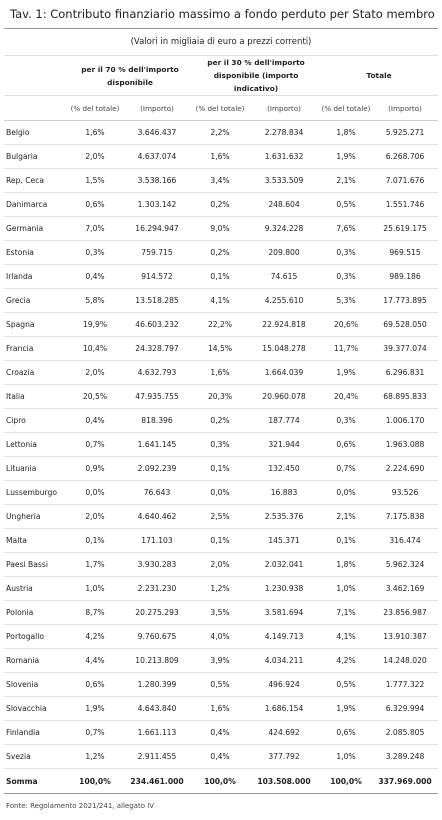 Image resolution: width=442 pixels, height=820 pixels. I want to click on cell: 13.518.285, so click(157, 300).